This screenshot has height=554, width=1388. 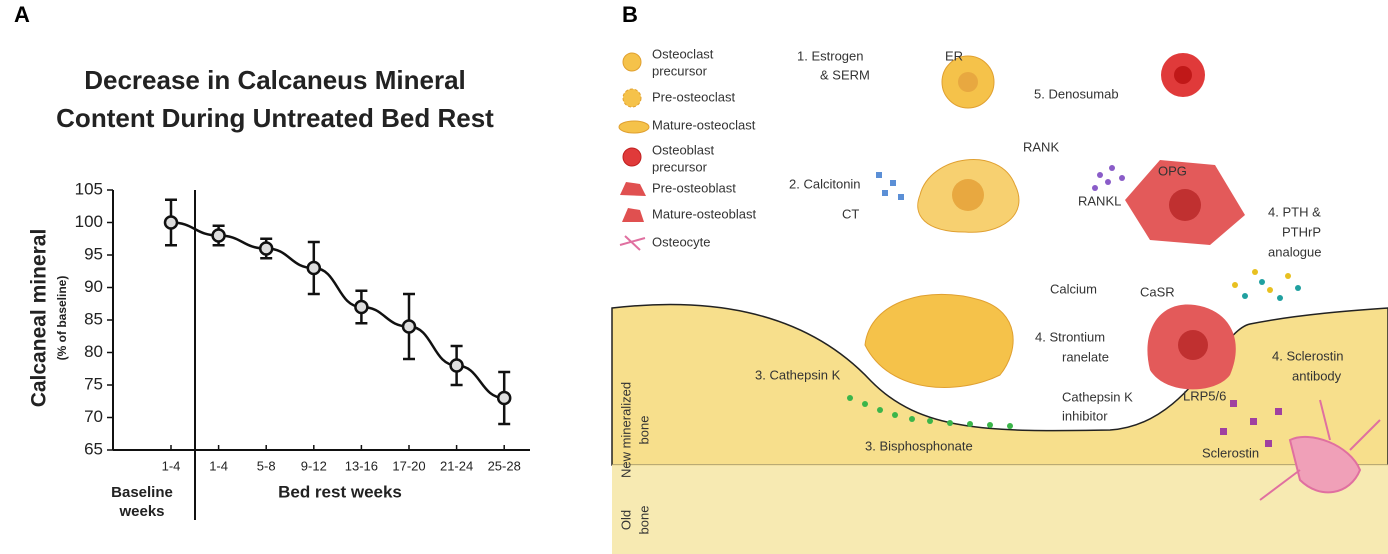 I want to click on y-tick-label: 85, so click(x=93, y=318).